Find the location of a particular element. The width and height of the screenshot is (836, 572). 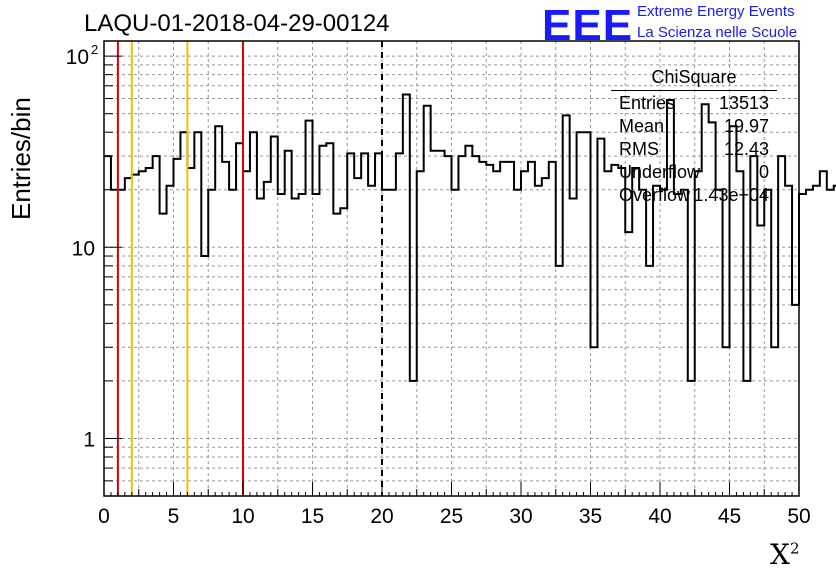

stats-title: ChiSquare is located at coordinates (694, 79).